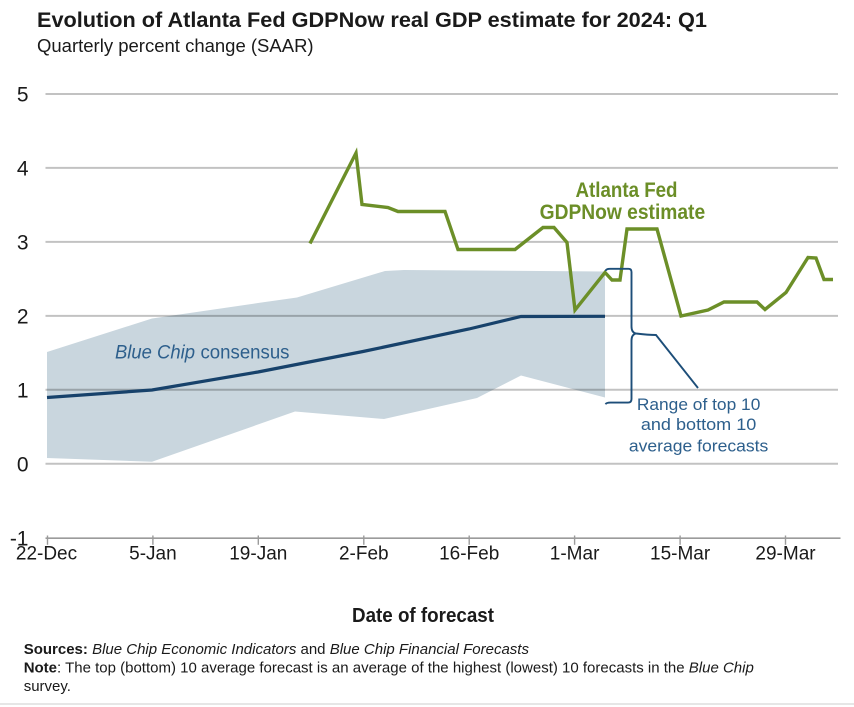 The height and width of the screenshot is (707, 854). Describe the element at coordinates (155, 353) in the screenshot. I see `svg-text: Blue Chip` at that location.